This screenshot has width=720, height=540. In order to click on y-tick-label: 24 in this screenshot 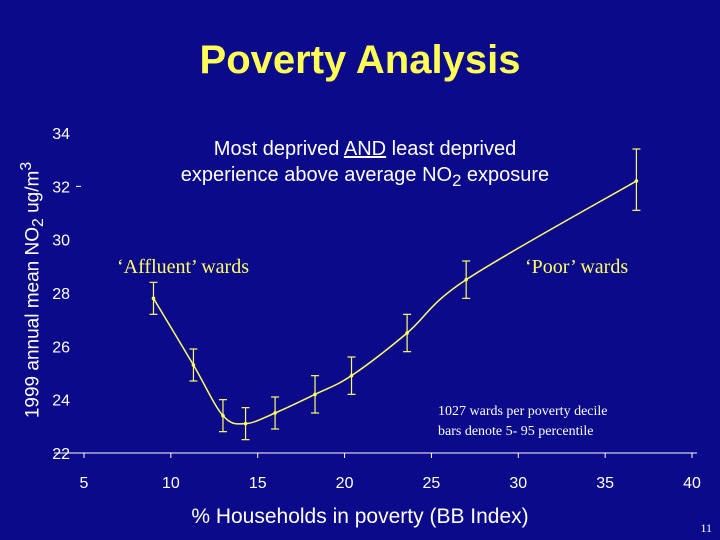, I will do `click(61, 401)`.